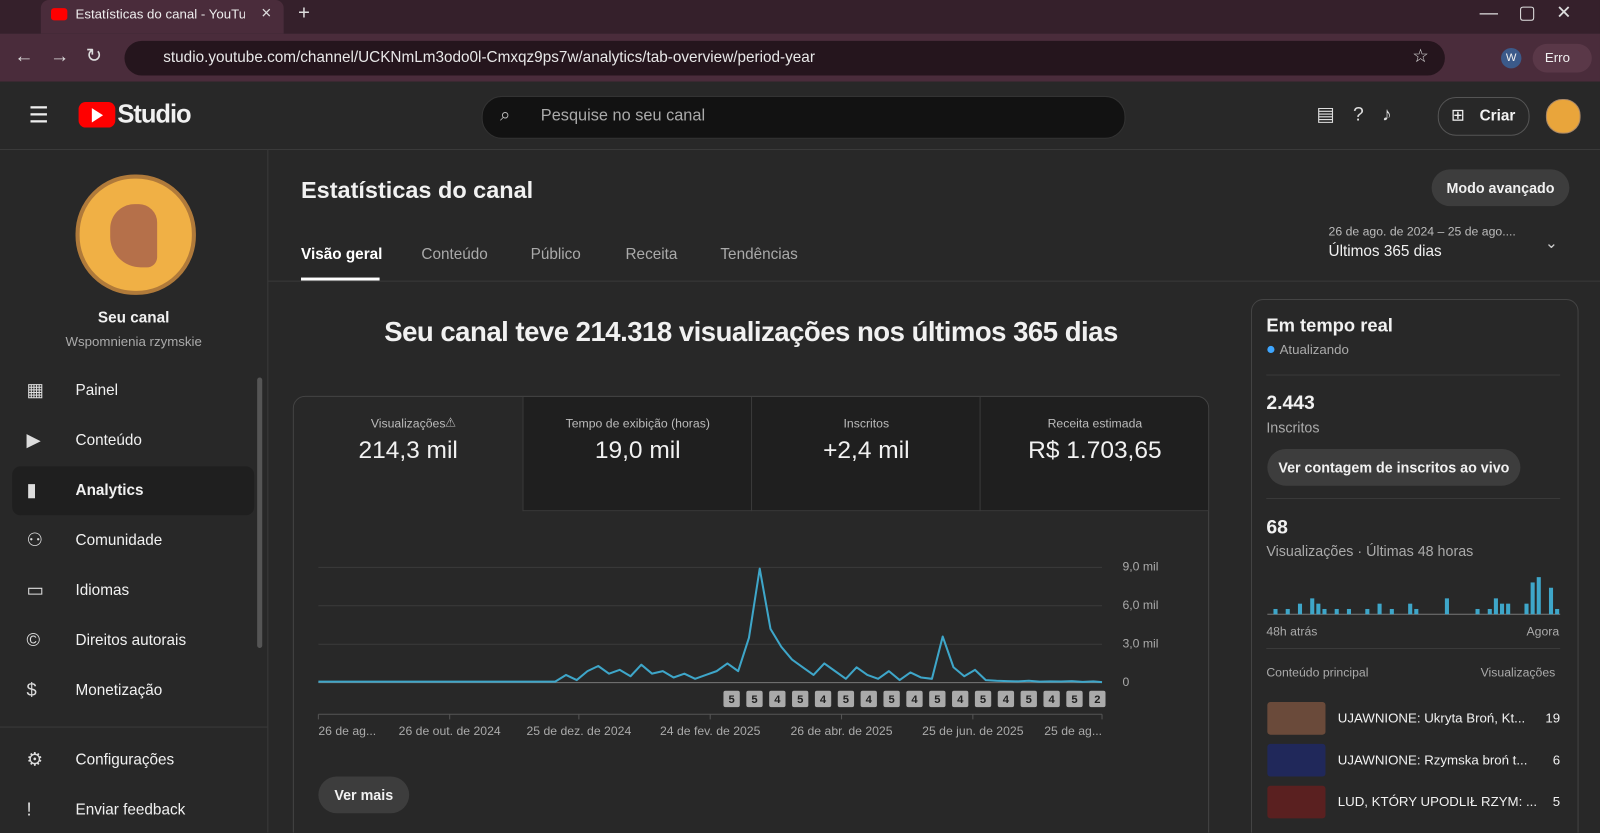 This screenshot has height=833, width=1600. What do you see at coordinates (59, 14) in the screenshot?
I see `tab-favicon` at bounding box center [59, 14].